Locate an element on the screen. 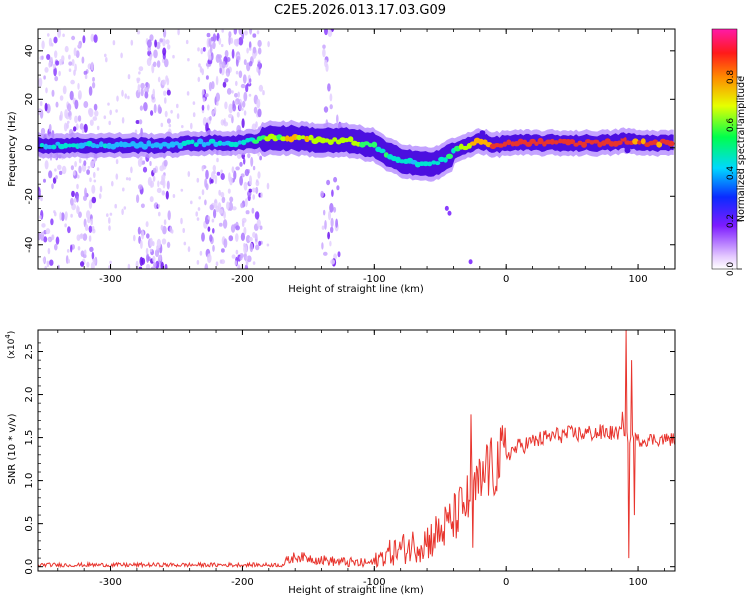  y-tick-label: 0.0 is located at coordinates (29, 567).